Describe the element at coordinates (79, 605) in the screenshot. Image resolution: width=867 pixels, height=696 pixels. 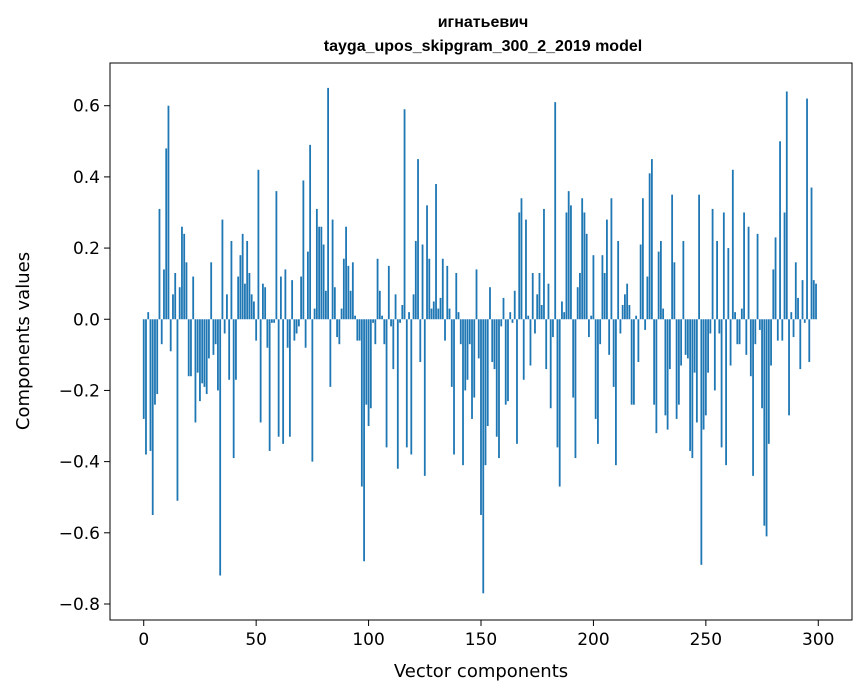
I see `y-tick-label: −0.8` at that location.